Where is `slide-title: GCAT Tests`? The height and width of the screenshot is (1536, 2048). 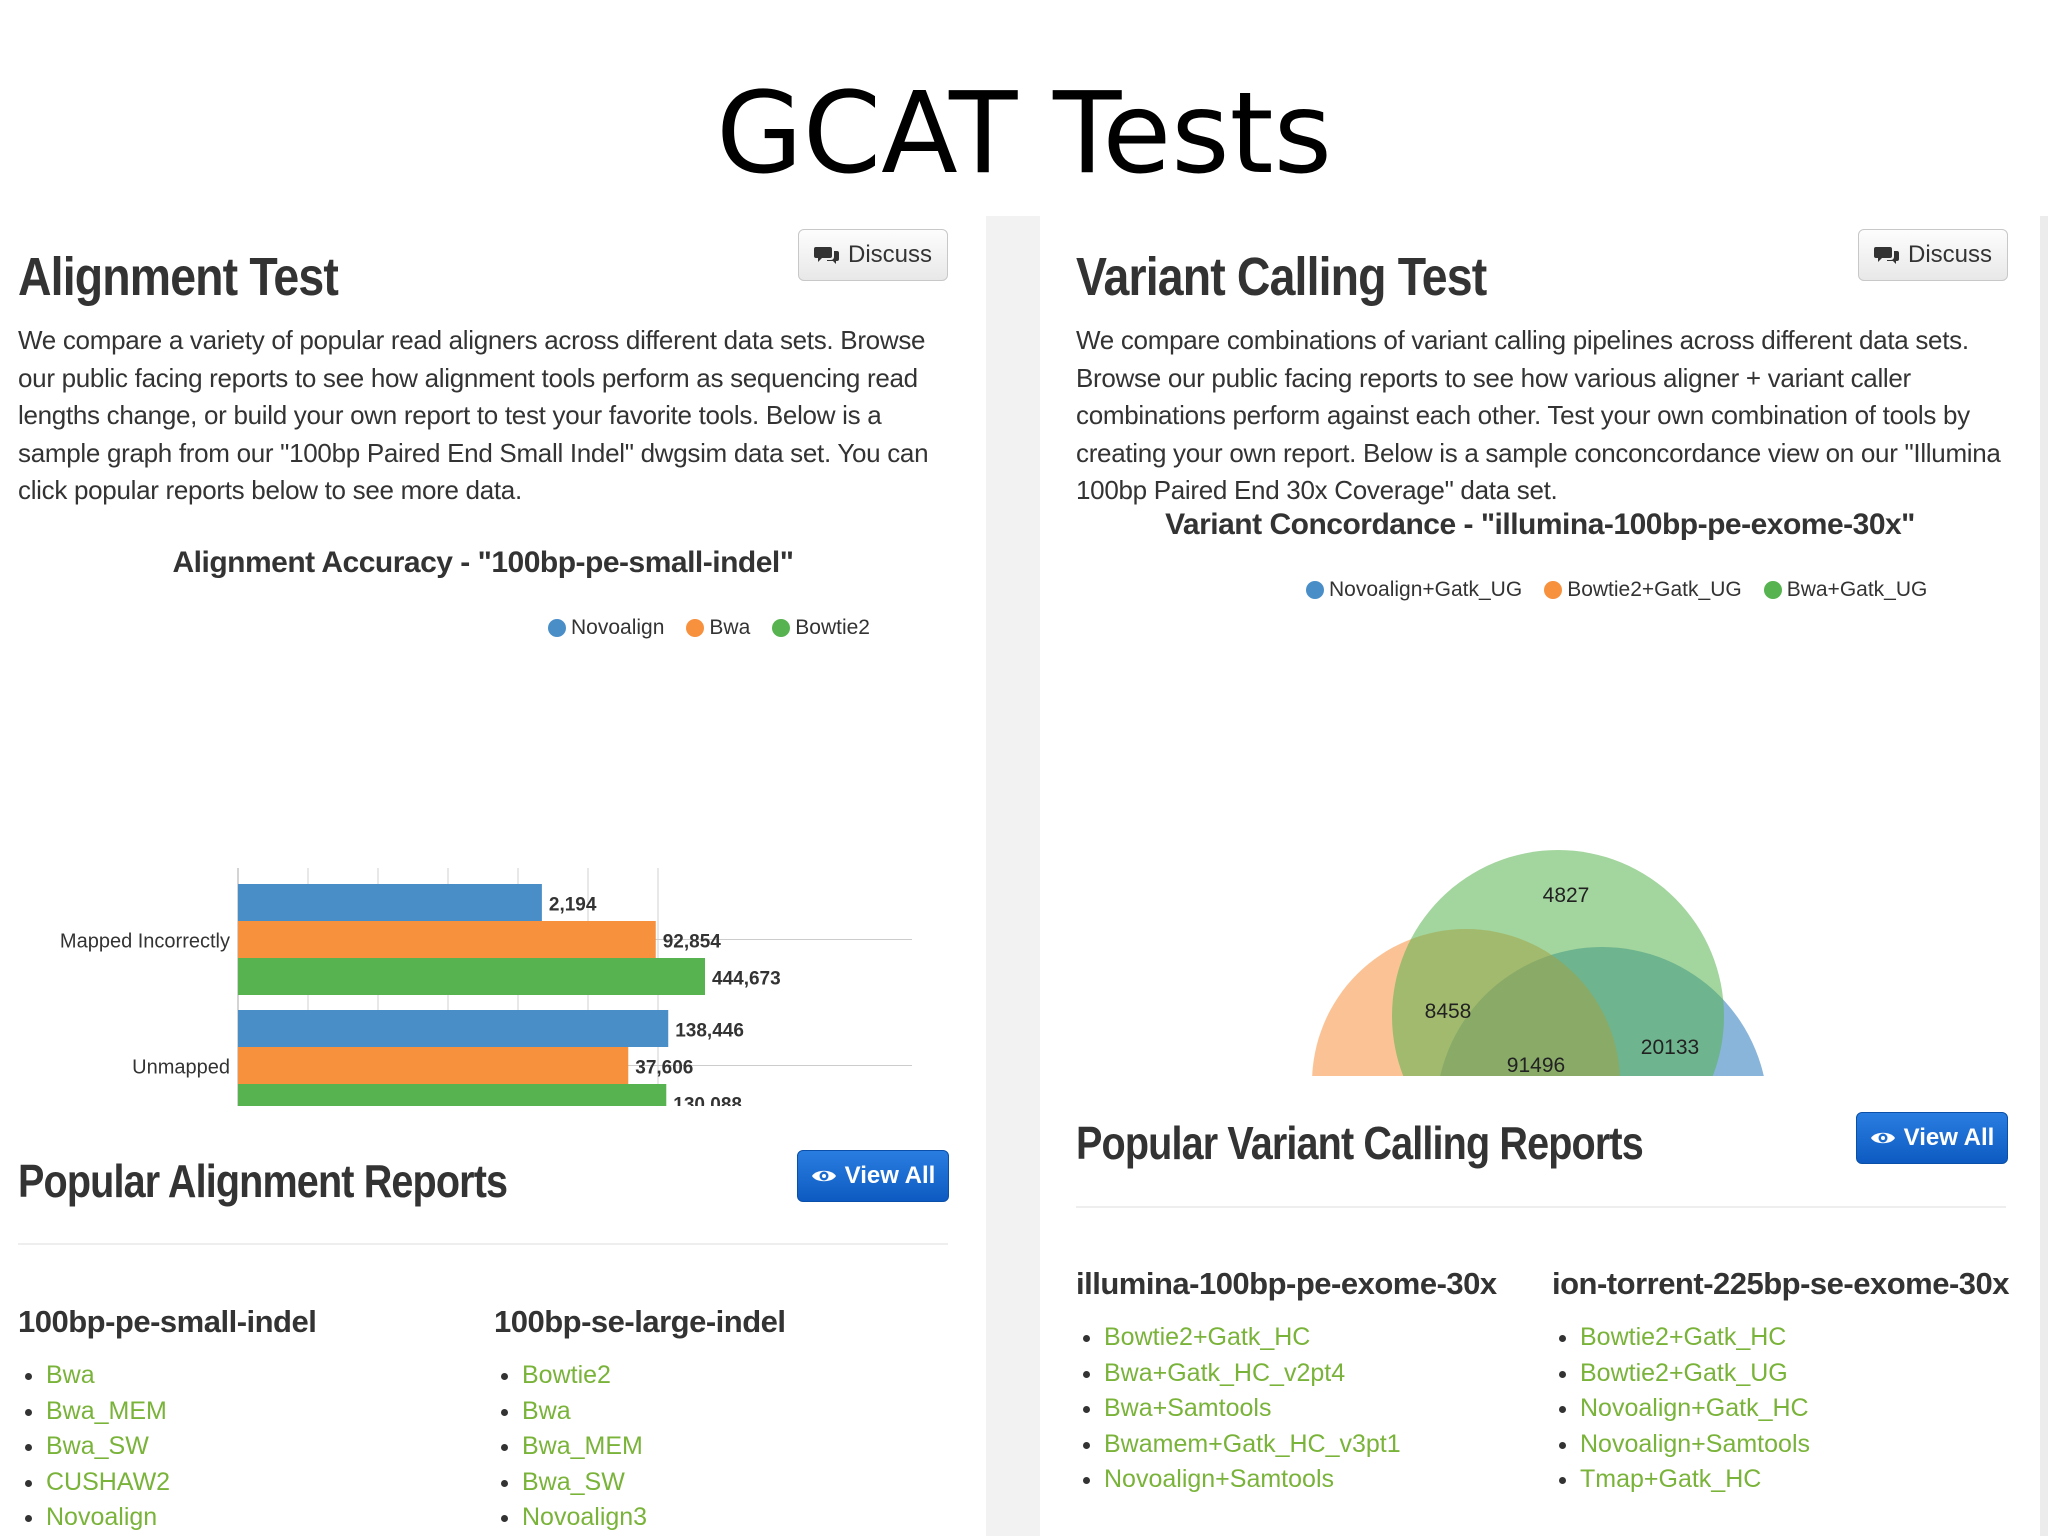 slide-title: GCAT Tests is located at coordinates (1024, 134).